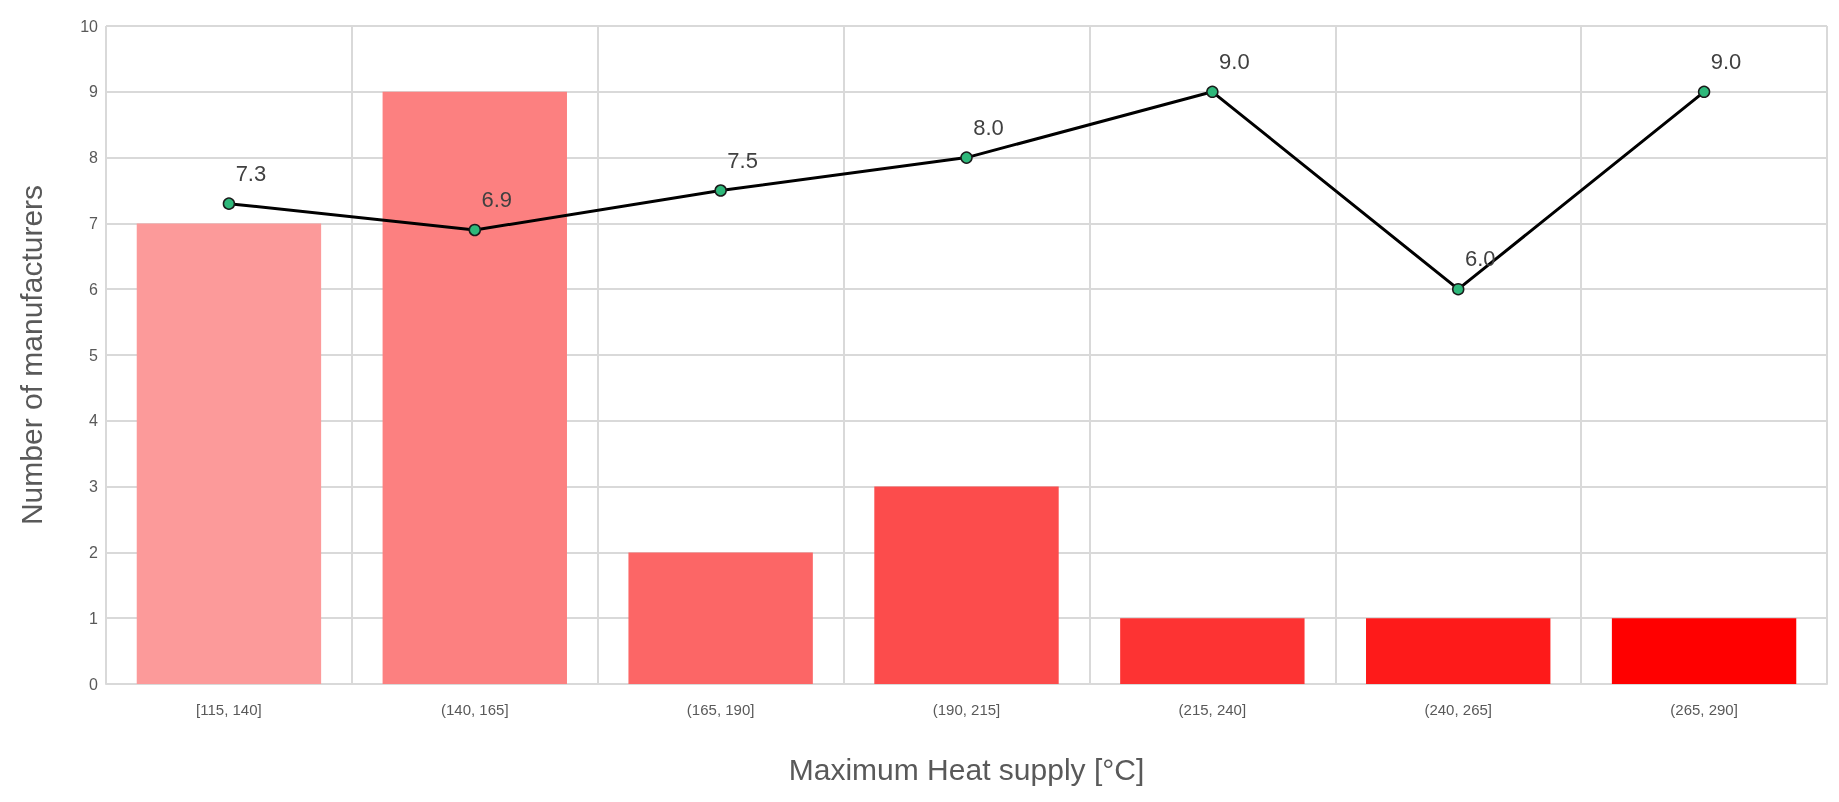 The height and width of the screenshot is (802, 1839). What do you see at coordinates (94, 289) in the screenshot?
I see `y-tick-label: 6` at bounding box center [94, 289].